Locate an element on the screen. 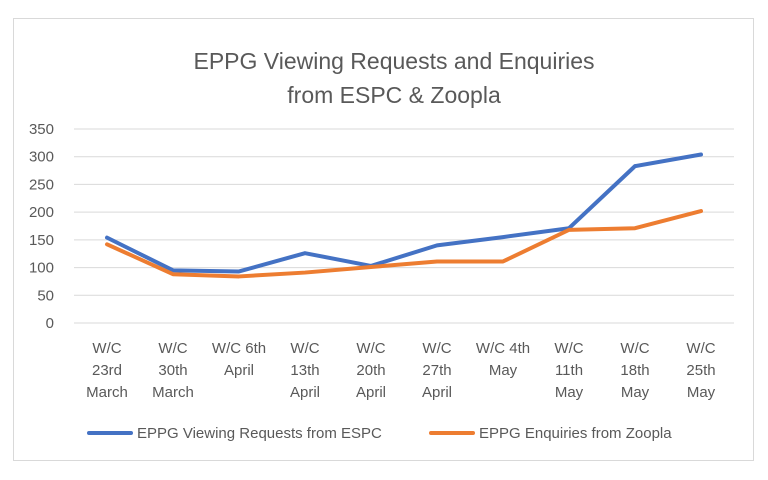  x-tick-label: W/C 13th April is located at coordinates (305, 370).